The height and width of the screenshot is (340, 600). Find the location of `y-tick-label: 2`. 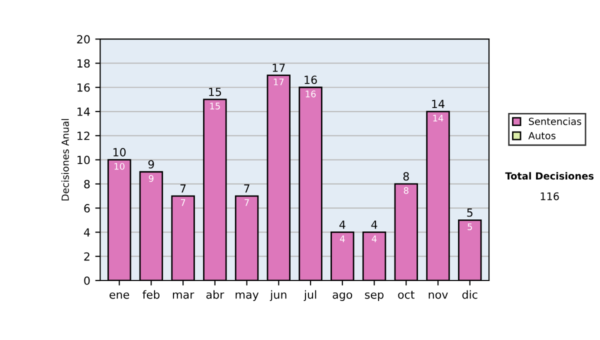

y-tick-label: 2 is located at coordinates (87, 256).